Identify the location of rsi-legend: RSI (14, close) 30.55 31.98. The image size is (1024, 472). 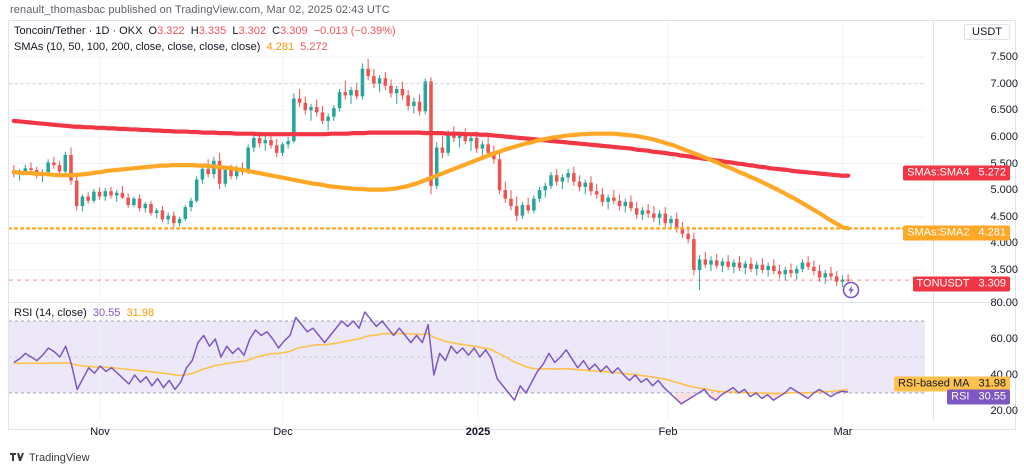
(84, 313).